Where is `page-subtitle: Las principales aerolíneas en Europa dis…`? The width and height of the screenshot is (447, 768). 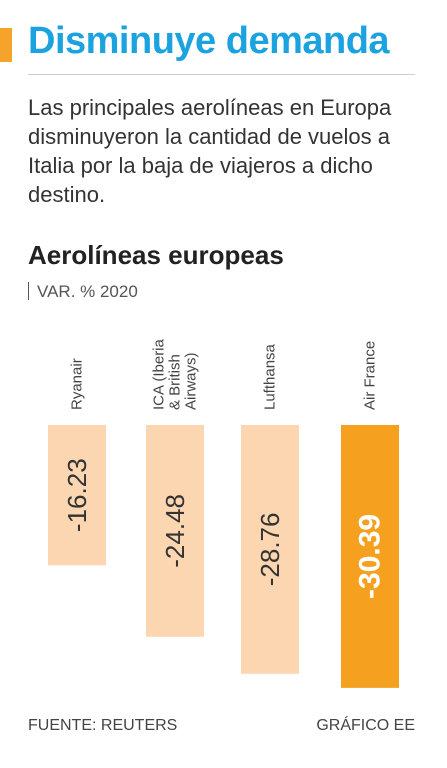
page-subtitle: Las principales aerolíneas en Europa dis… is located at coordinates (210, 151).